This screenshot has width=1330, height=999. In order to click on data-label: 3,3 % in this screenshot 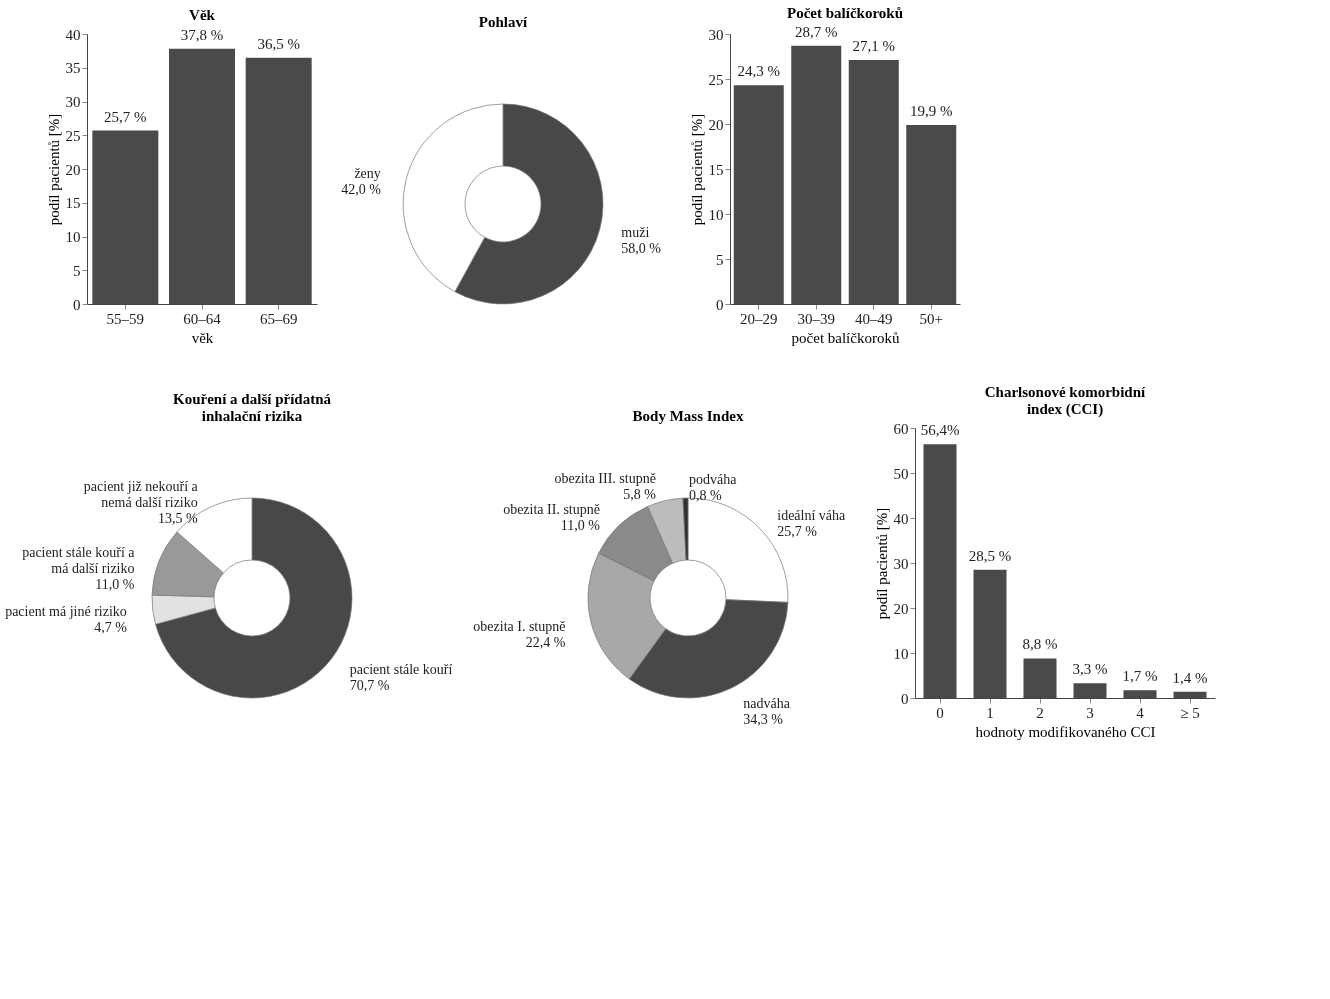, I will do `click(1090, 669)`.